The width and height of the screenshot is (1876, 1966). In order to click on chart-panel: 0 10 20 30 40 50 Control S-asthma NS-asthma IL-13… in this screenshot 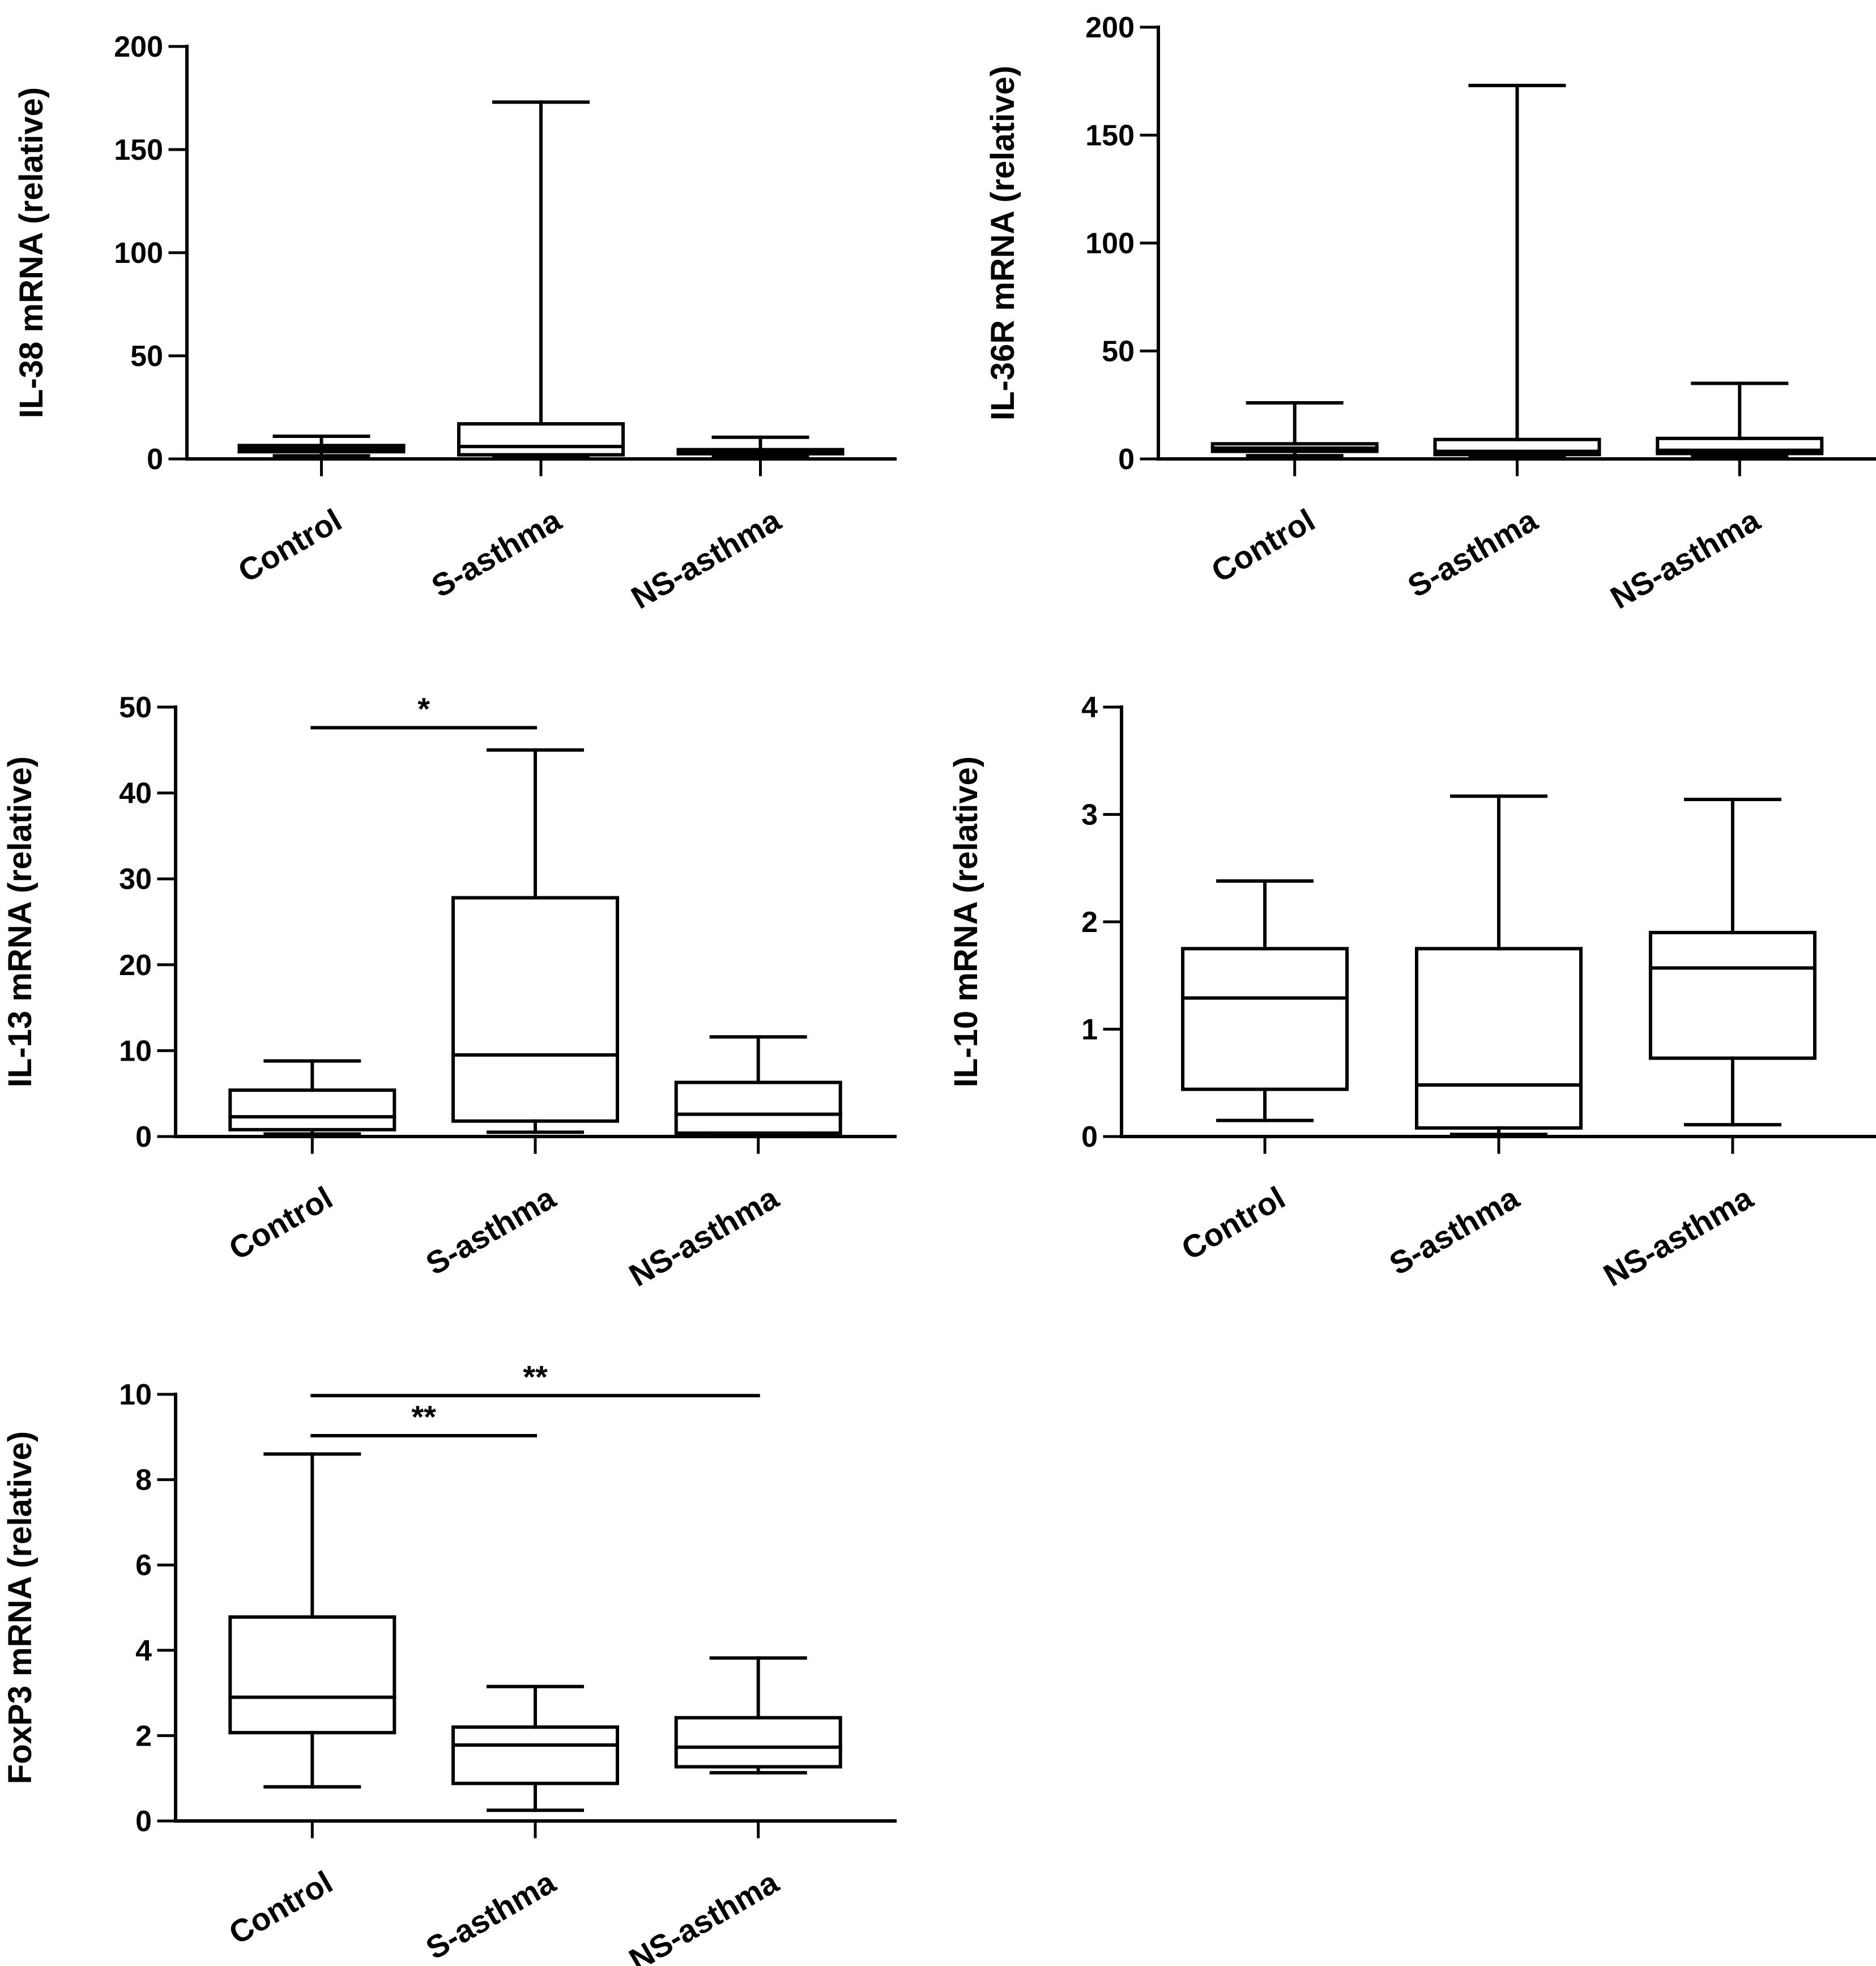, I will do `click(449, 992)`.